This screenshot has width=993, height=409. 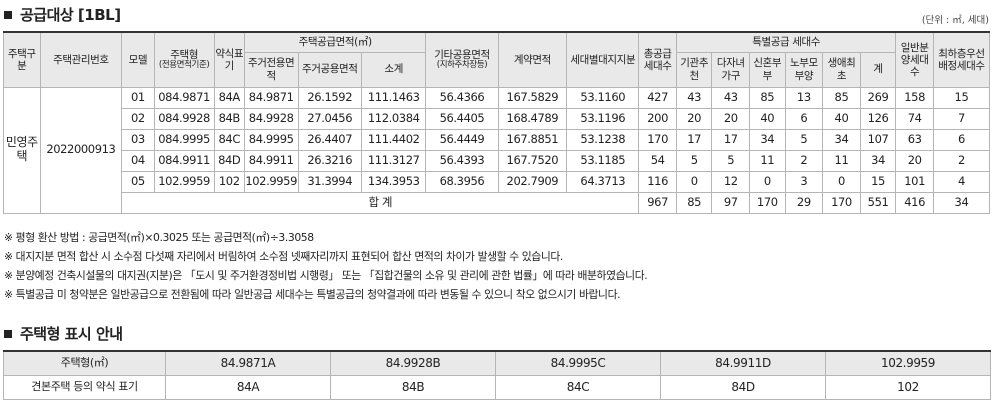 What do you see at coordinates (81, 59) in the screenshot?
I see `header-mgmt-no: 주택관리번호` at bounding box center [81, 59].